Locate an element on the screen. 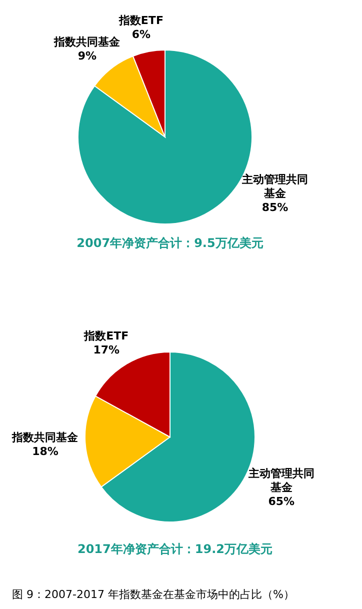 This screenshot has width=362, height=609. text: 2017年净资产合计：19.2万亿美元 is located at coordinates (175, 549).